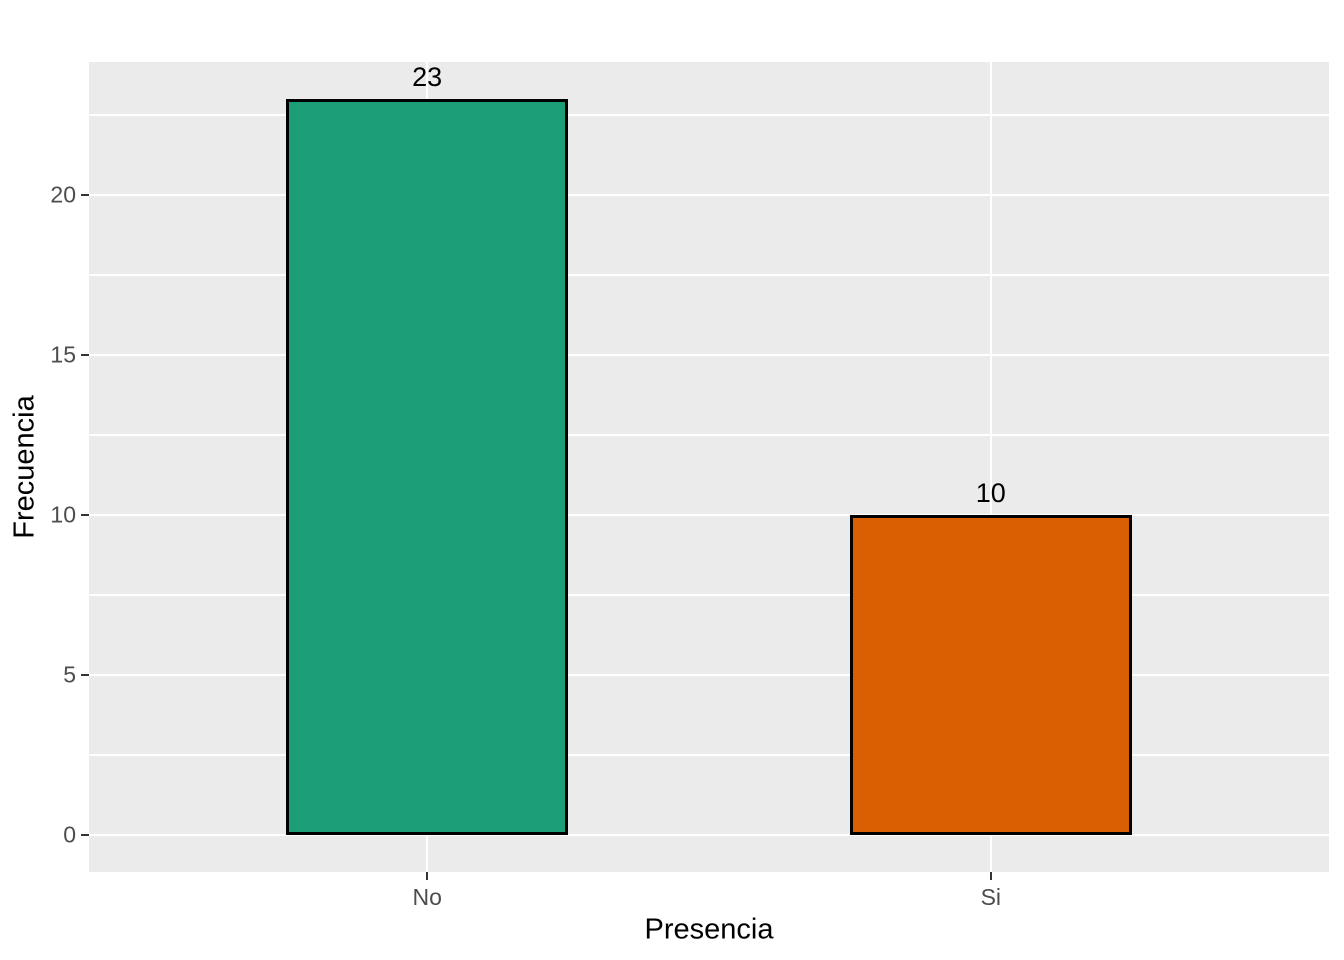 The height and width of the screenshot is (960, 1344). What do you see at coordinates (427, 76) in the screenshot?
I see `bar-value-label: 23` at bounding box center [427, 76].